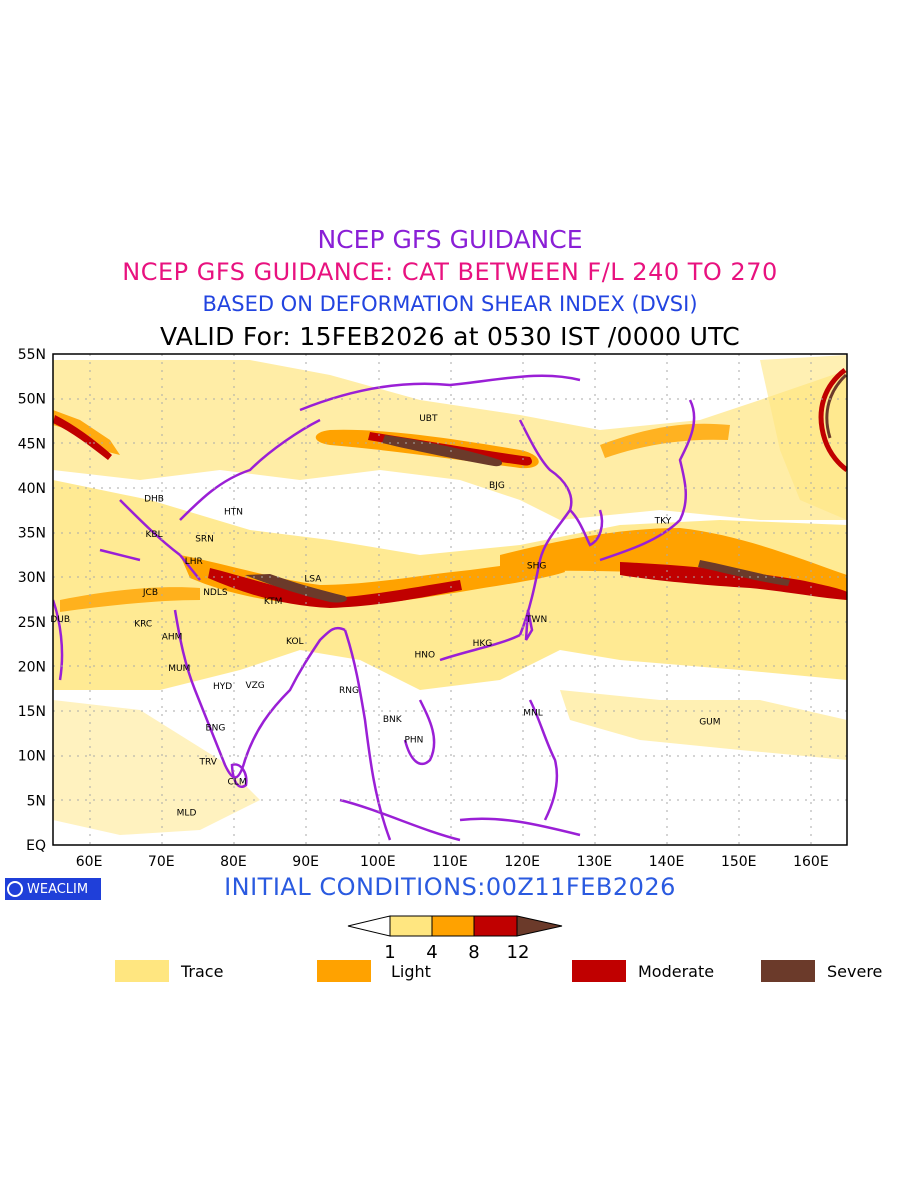  What do you see at coordinates (233, 513) in the screenshot?
I see `station-label-htn: HTN` at bounding box center [233, 513].